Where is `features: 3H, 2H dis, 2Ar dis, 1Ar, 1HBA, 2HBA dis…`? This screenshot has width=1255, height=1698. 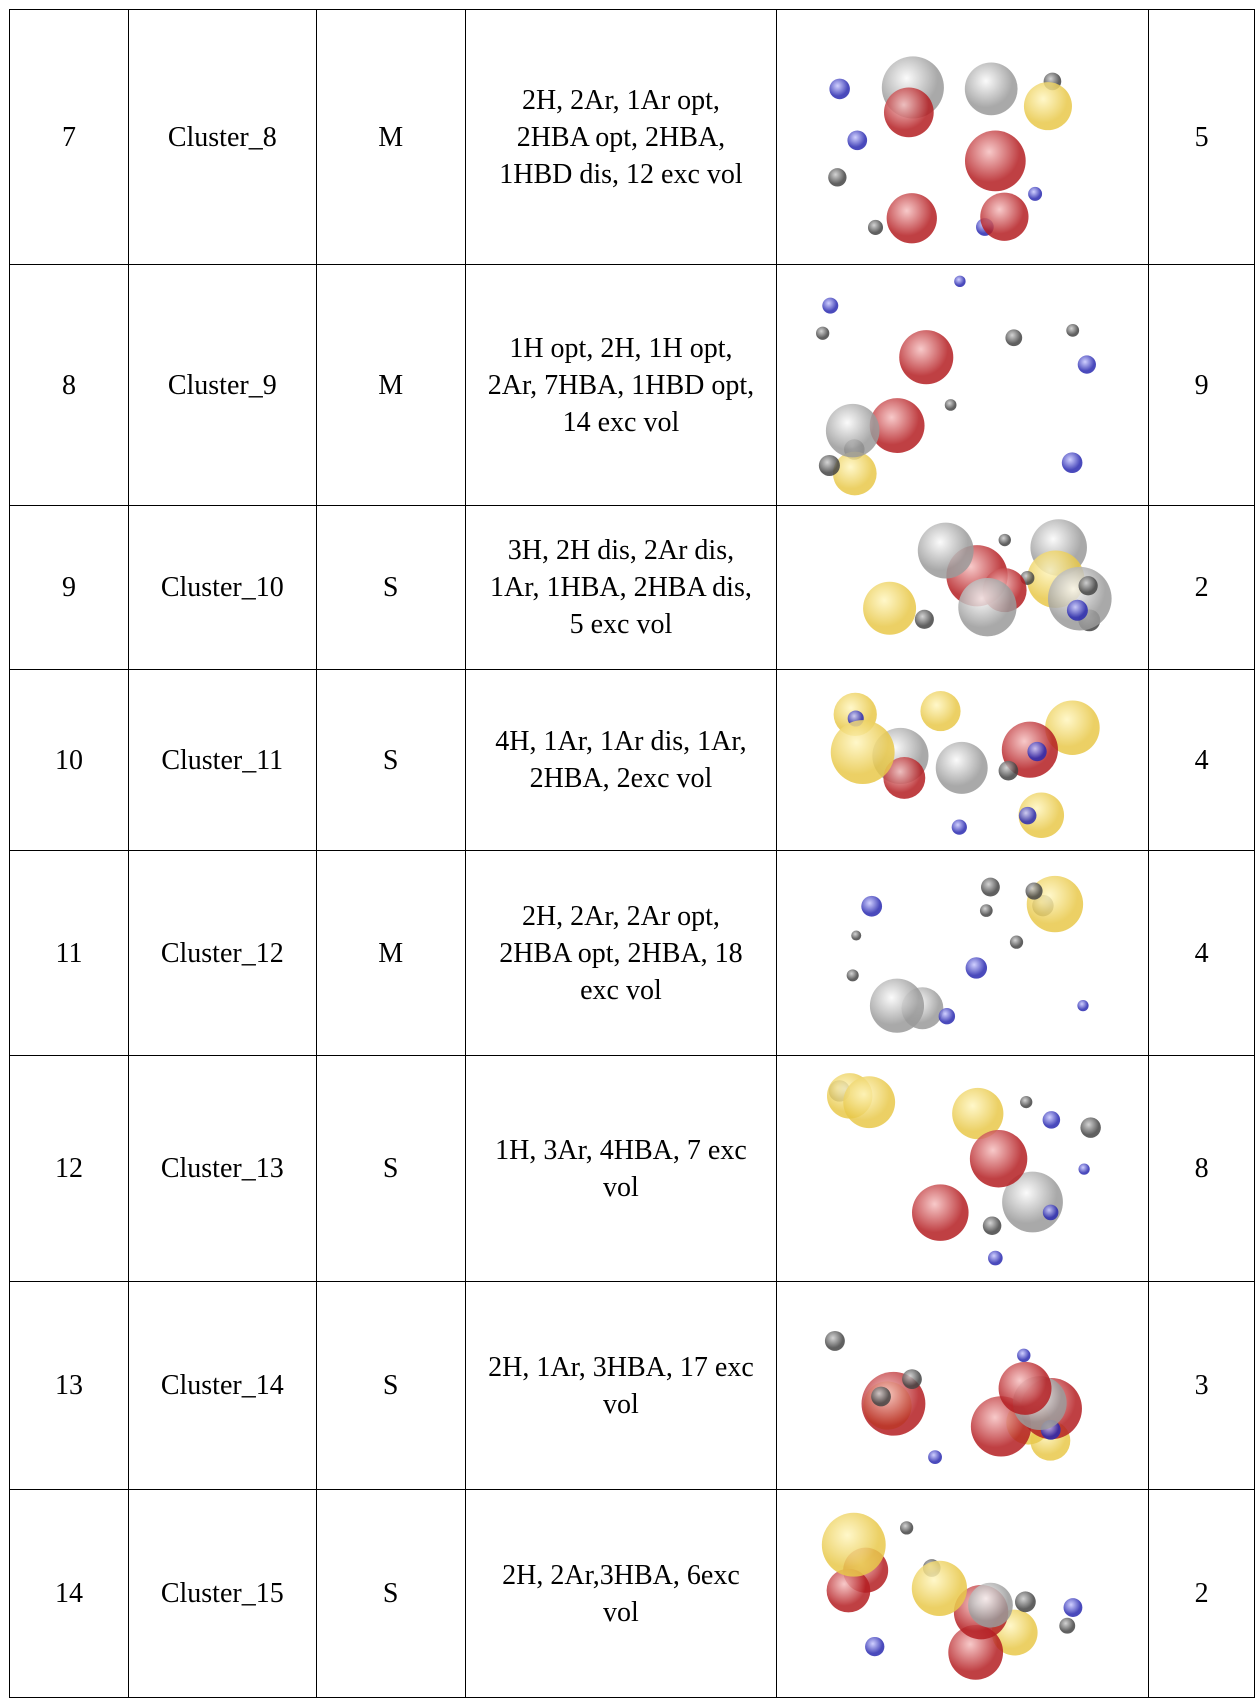 features: 3H, 2H dis, 2Ar dis, 1Ar, 1HBA, 2HBA dis… is located at coordinates (621, 587).